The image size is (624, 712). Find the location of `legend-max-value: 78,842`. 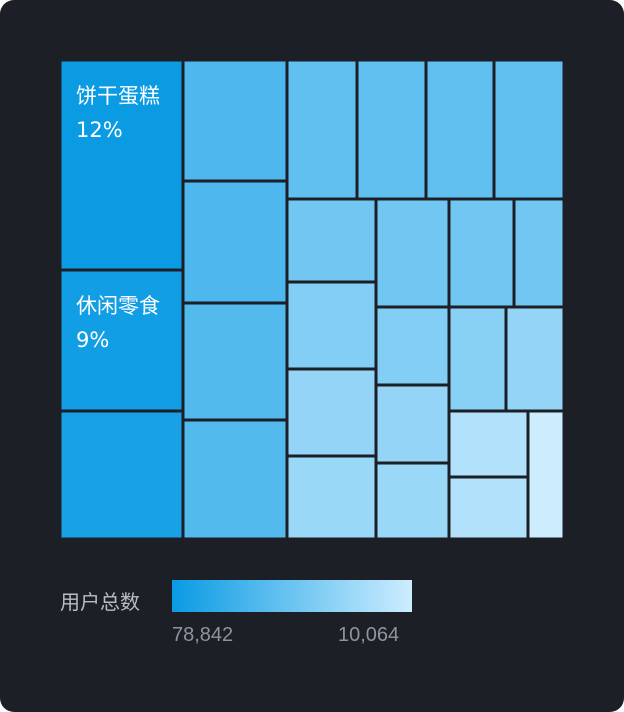

legend-max-value: 78,842 is located at coordinates (203, 635).